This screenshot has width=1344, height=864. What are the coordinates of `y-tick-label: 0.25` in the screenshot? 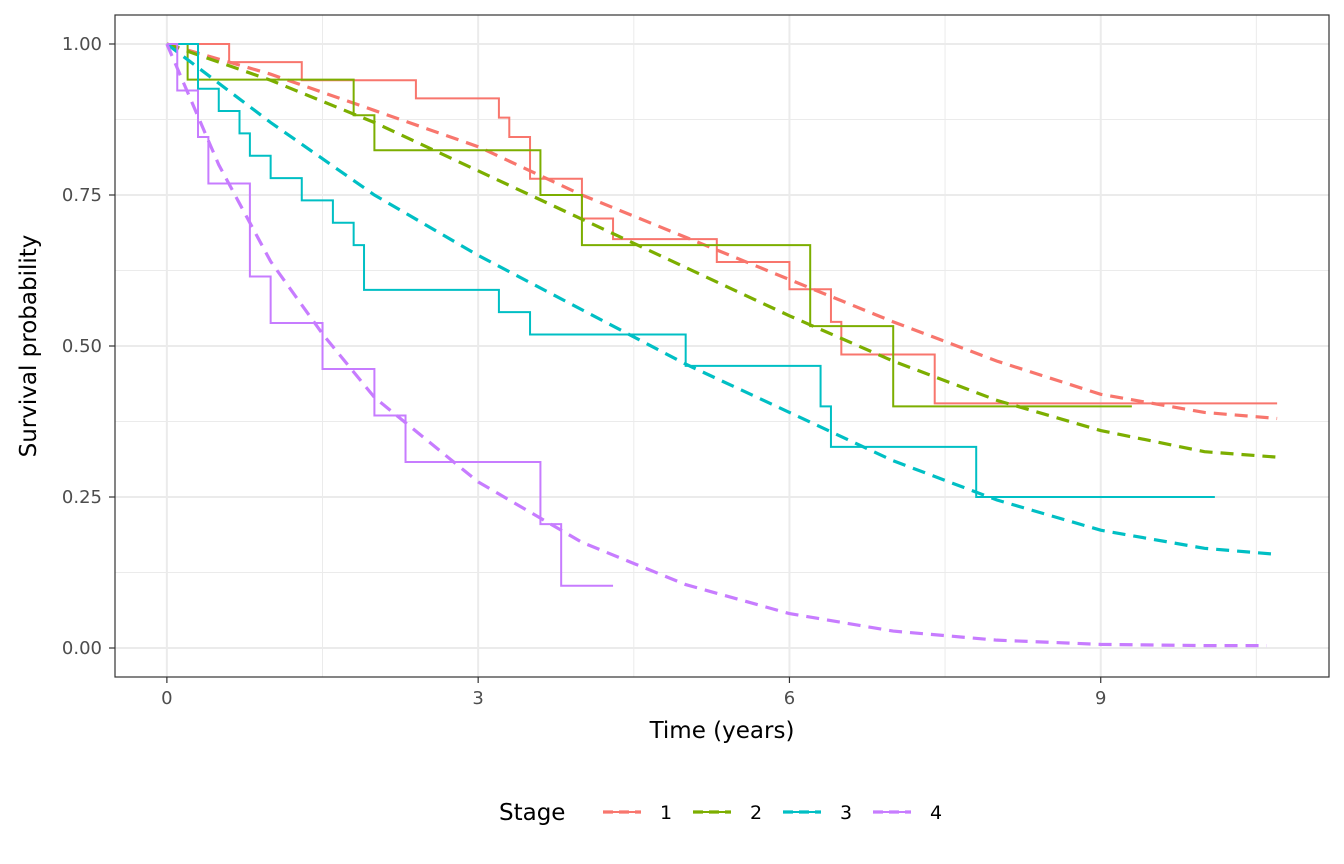 It's located at (82, 497).